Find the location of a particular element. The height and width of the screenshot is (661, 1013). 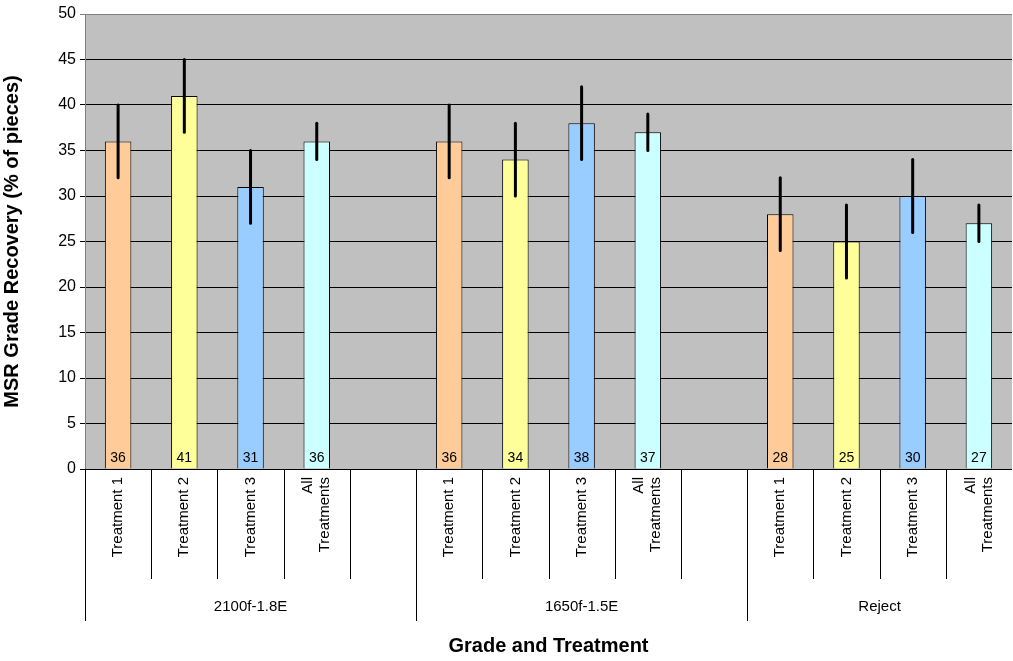

y-tick-label: 0 is located at coordinates (72, 468).